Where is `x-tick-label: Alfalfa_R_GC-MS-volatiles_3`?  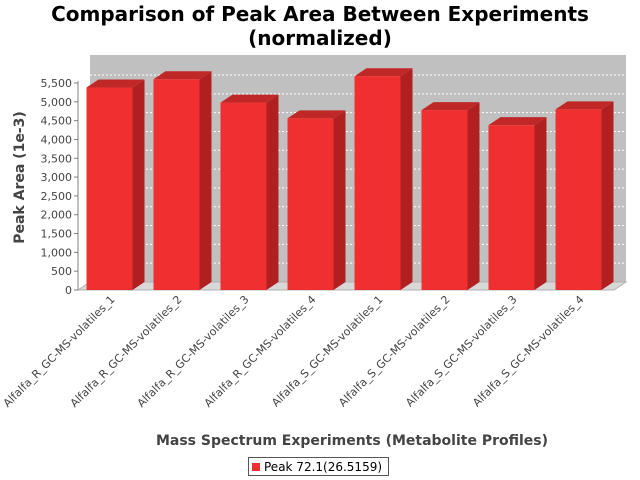 x-tick-label: Alfalfa_R_GC-MS-volatiles_3 is located at coordinates (193, 351).